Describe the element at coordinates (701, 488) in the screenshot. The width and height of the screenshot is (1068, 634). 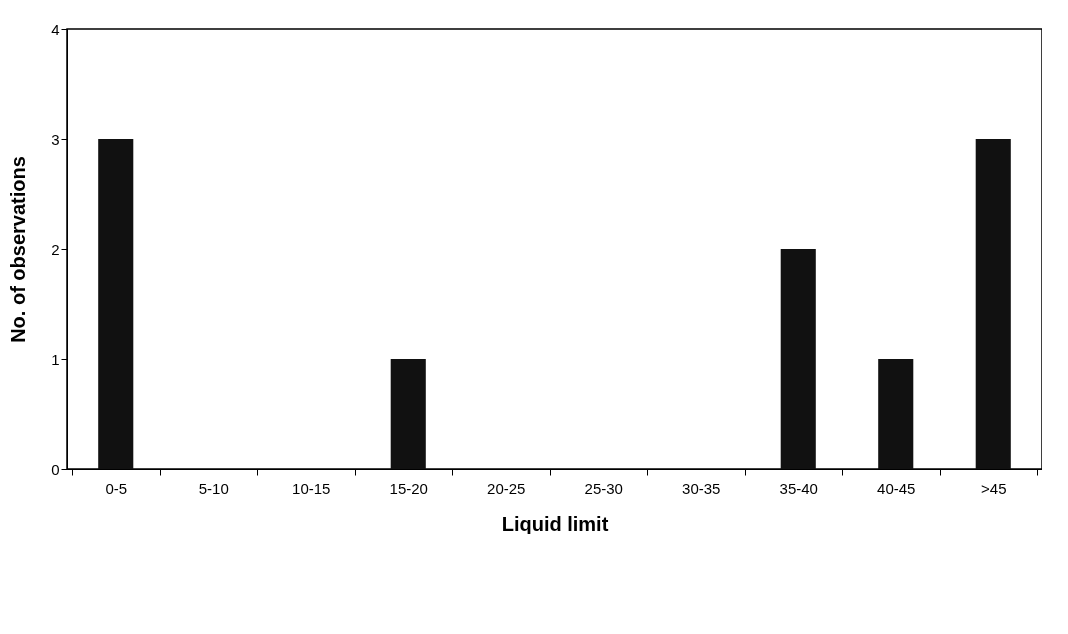
I see `x-tick-label: 30-35` at that location.